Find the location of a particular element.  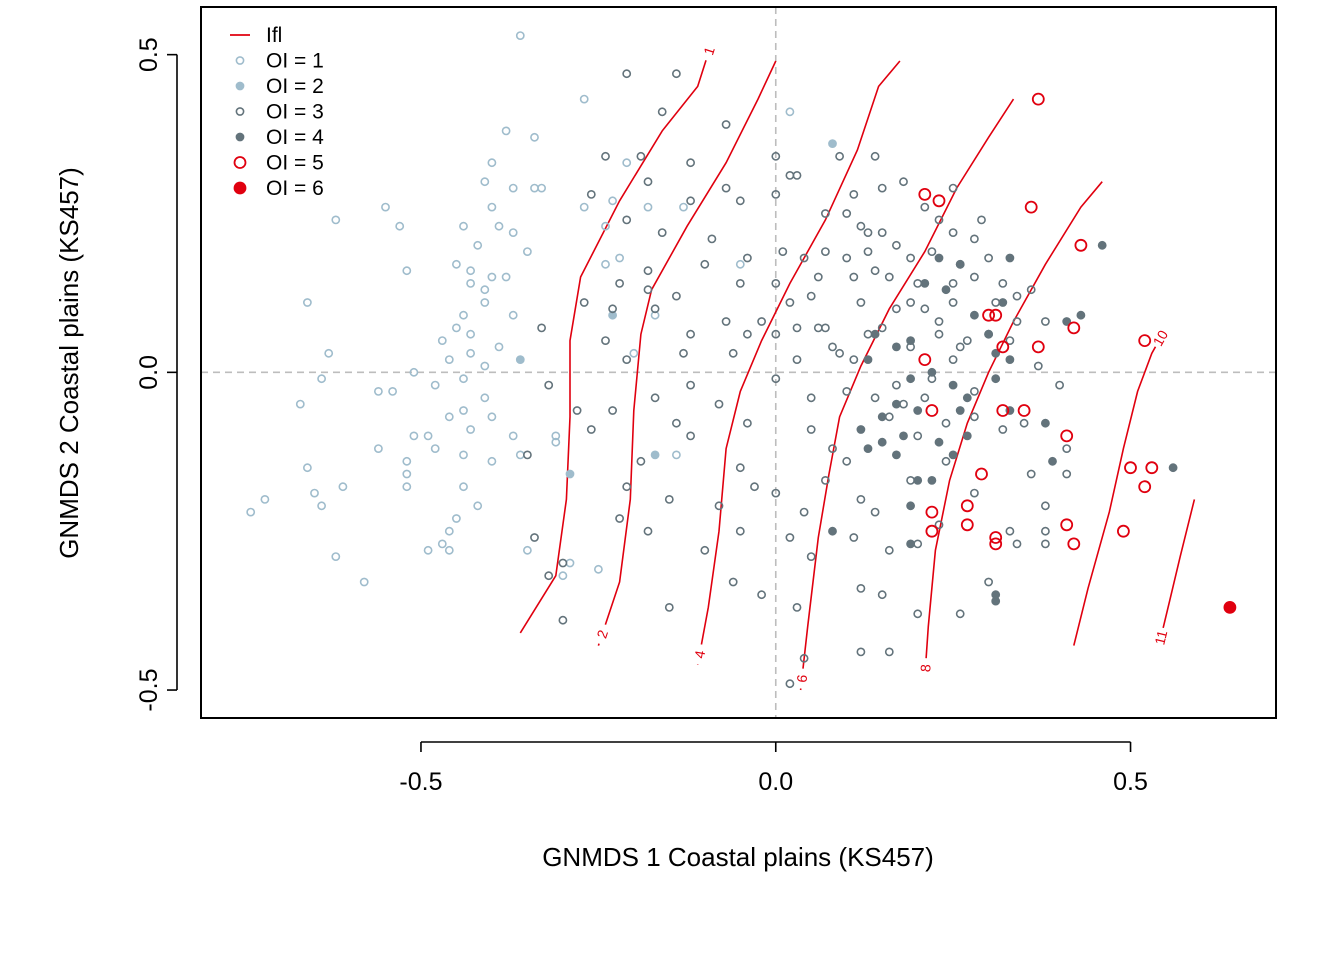

legend-label-5: OI = 5 is located at coordinates (295, 163).